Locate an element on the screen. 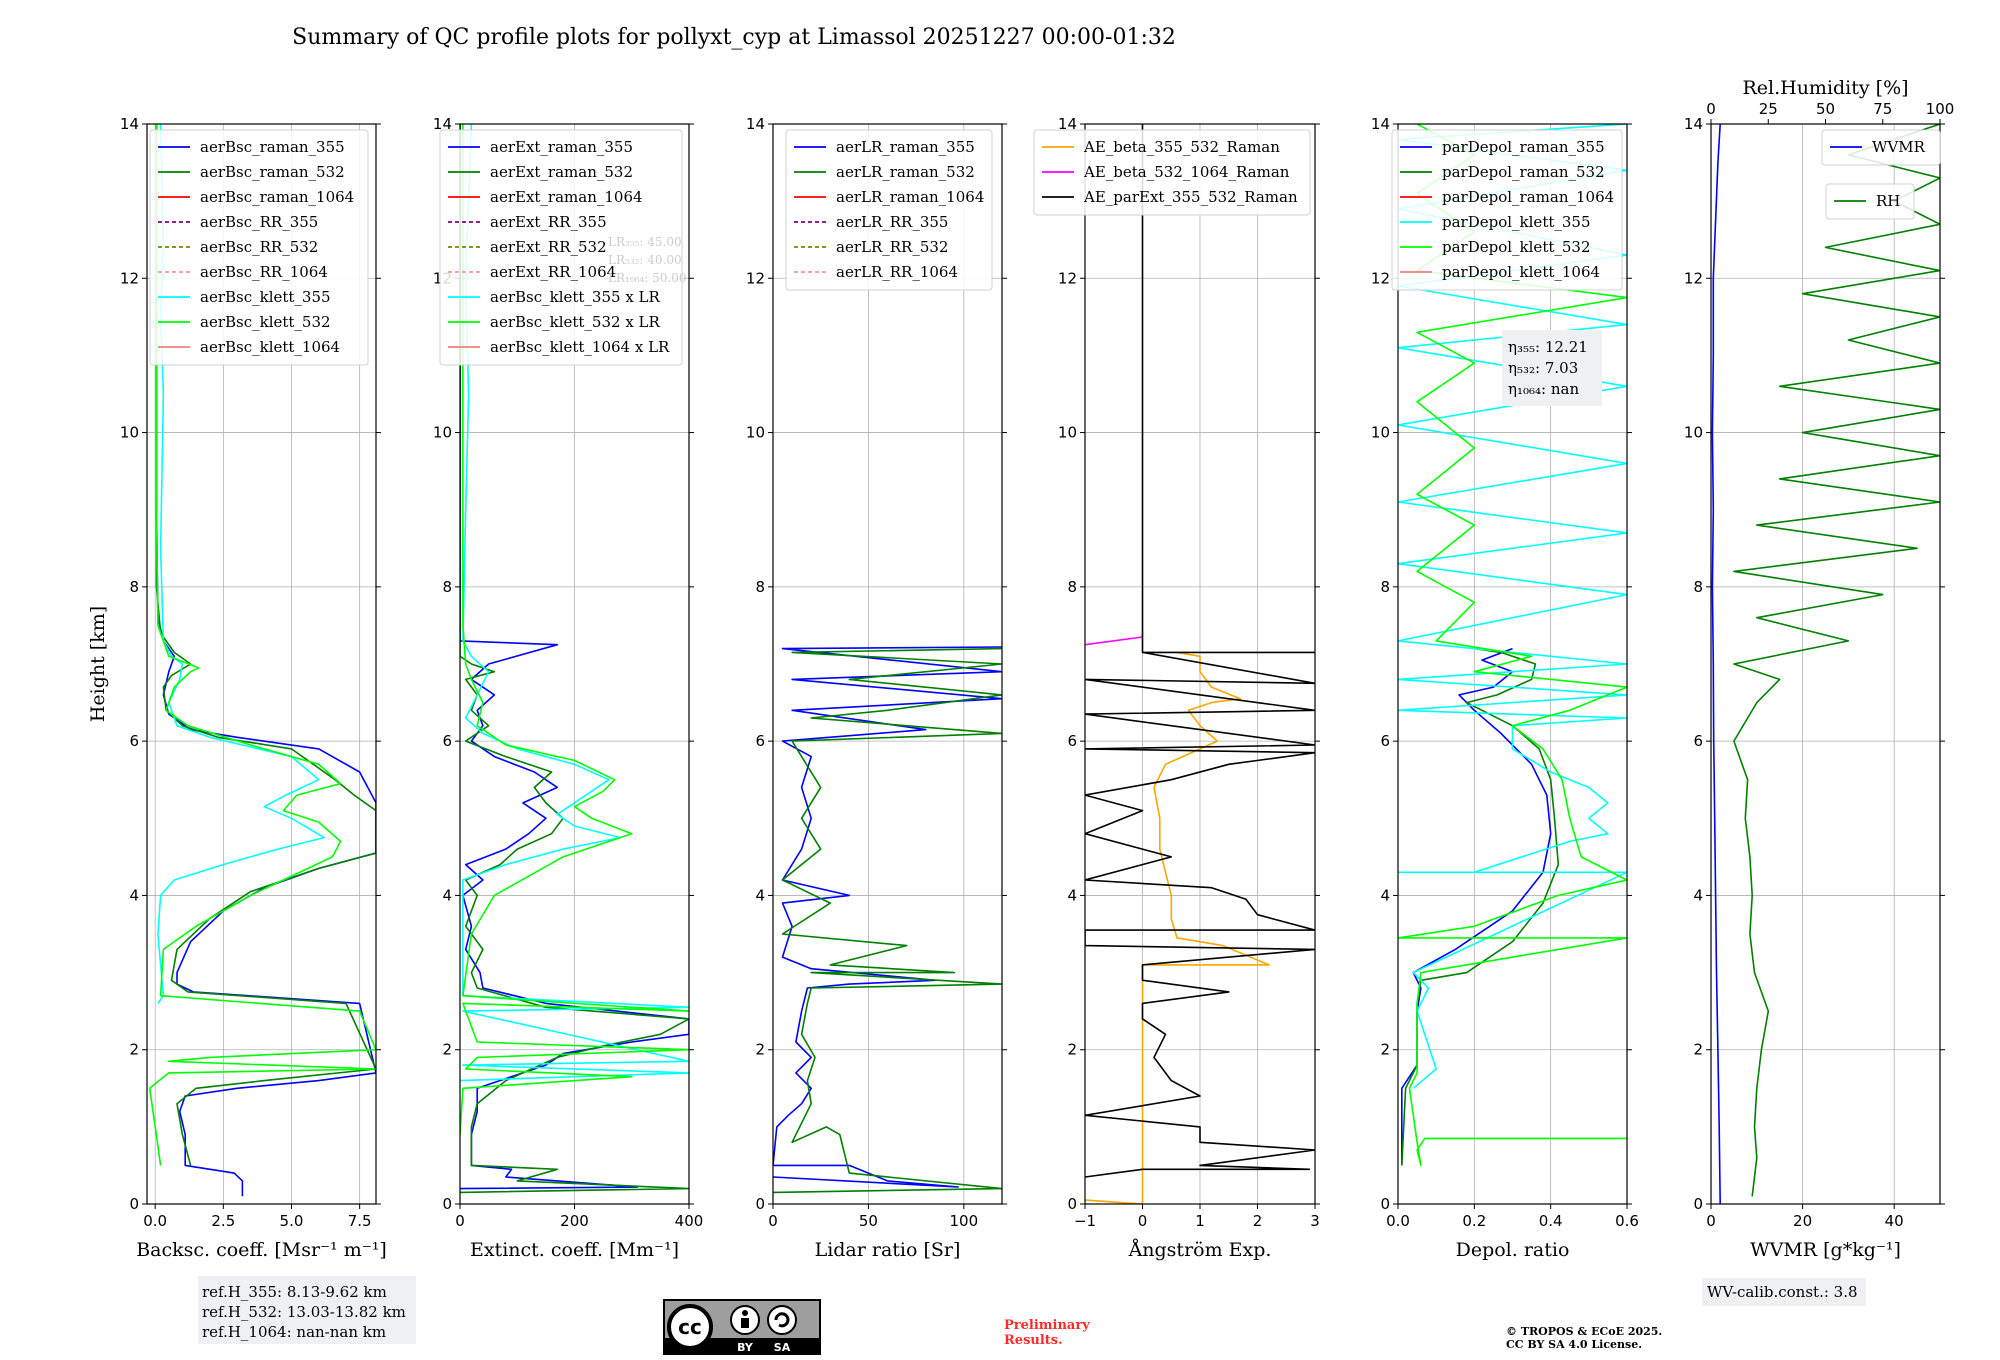 The height and width of the screenshot is (1360, 2000). legend-label: aerBsc_RR_355 is located at coordinates (259, 222).